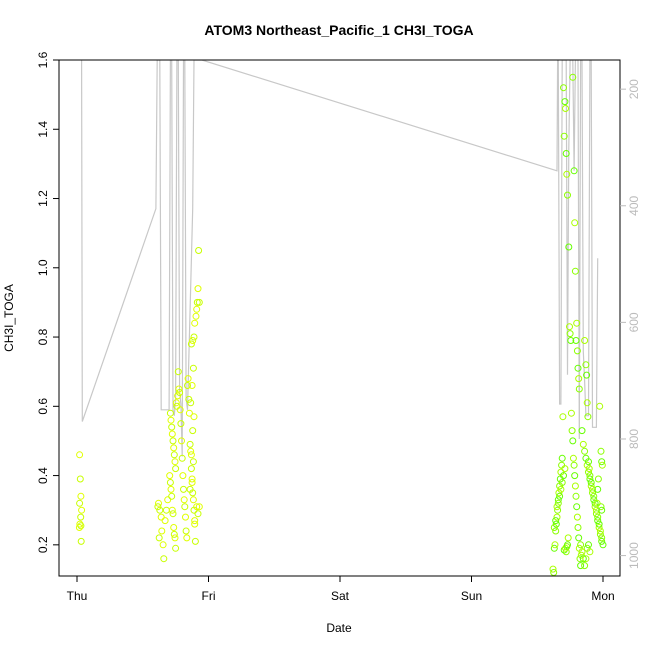 Image resolution: width=650 pixels, height=655 pixels. What do you see at coordinates (43, 336) in the screenshot?
I see `y-tick-label: 0.8` at bounding box center [43, 336].